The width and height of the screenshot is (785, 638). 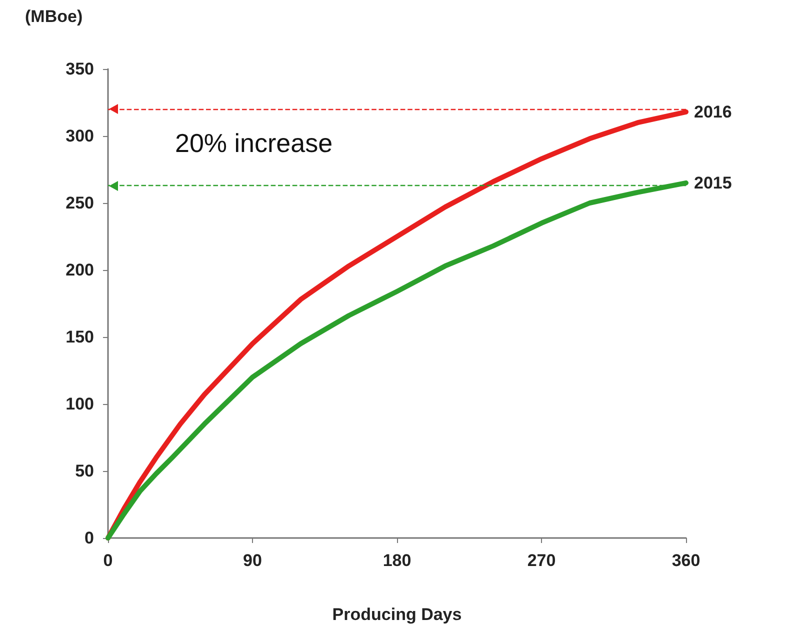 I want to click on y-tick-label: 150, so click(x=80, y=337).